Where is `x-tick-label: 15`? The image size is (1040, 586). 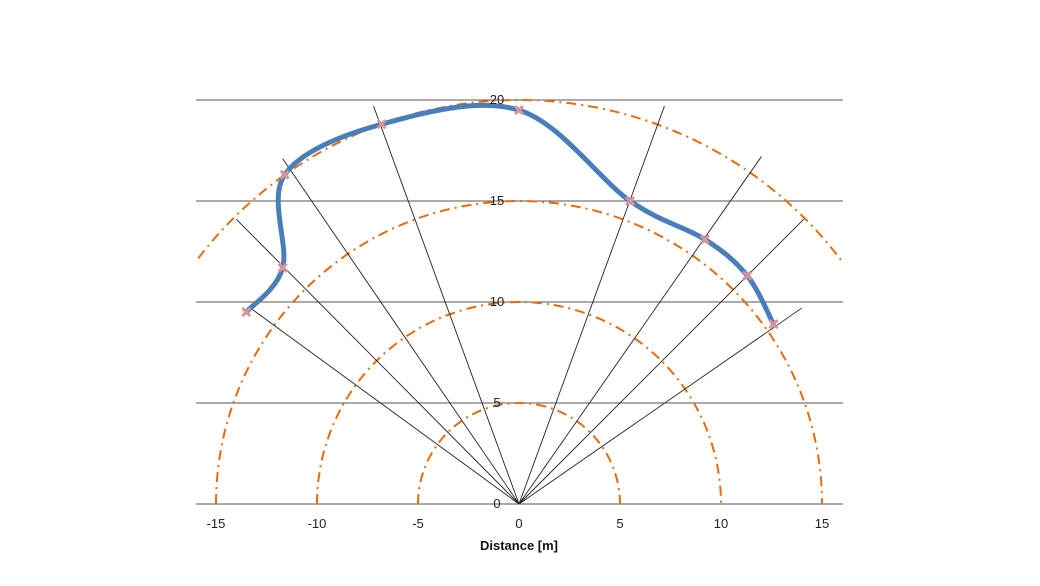
x-tick-label: 15 is located at coordinates (822, 523).